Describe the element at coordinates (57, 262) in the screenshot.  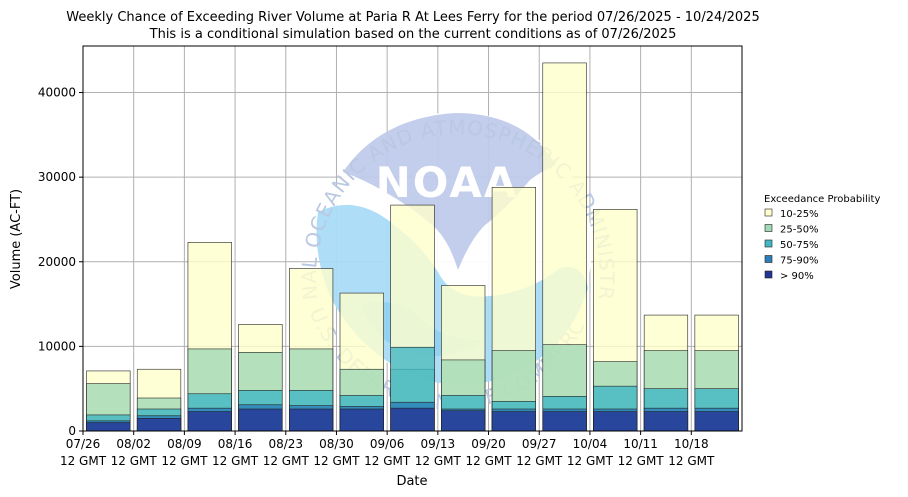
I see `y-tick-label: 20000` at that location.